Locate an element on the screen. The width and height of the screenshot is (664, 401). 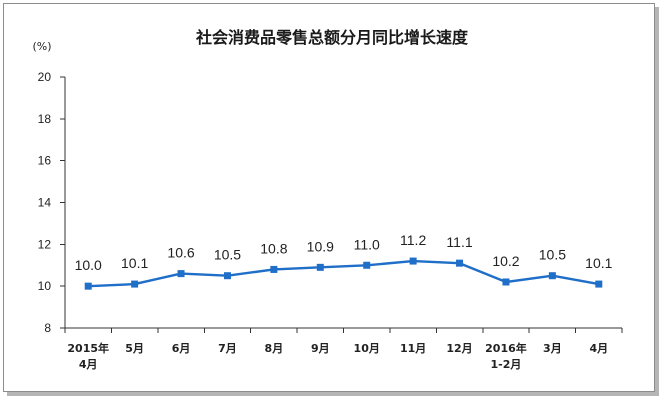
data-label: 10.8 is located at coordinates (273, 248).